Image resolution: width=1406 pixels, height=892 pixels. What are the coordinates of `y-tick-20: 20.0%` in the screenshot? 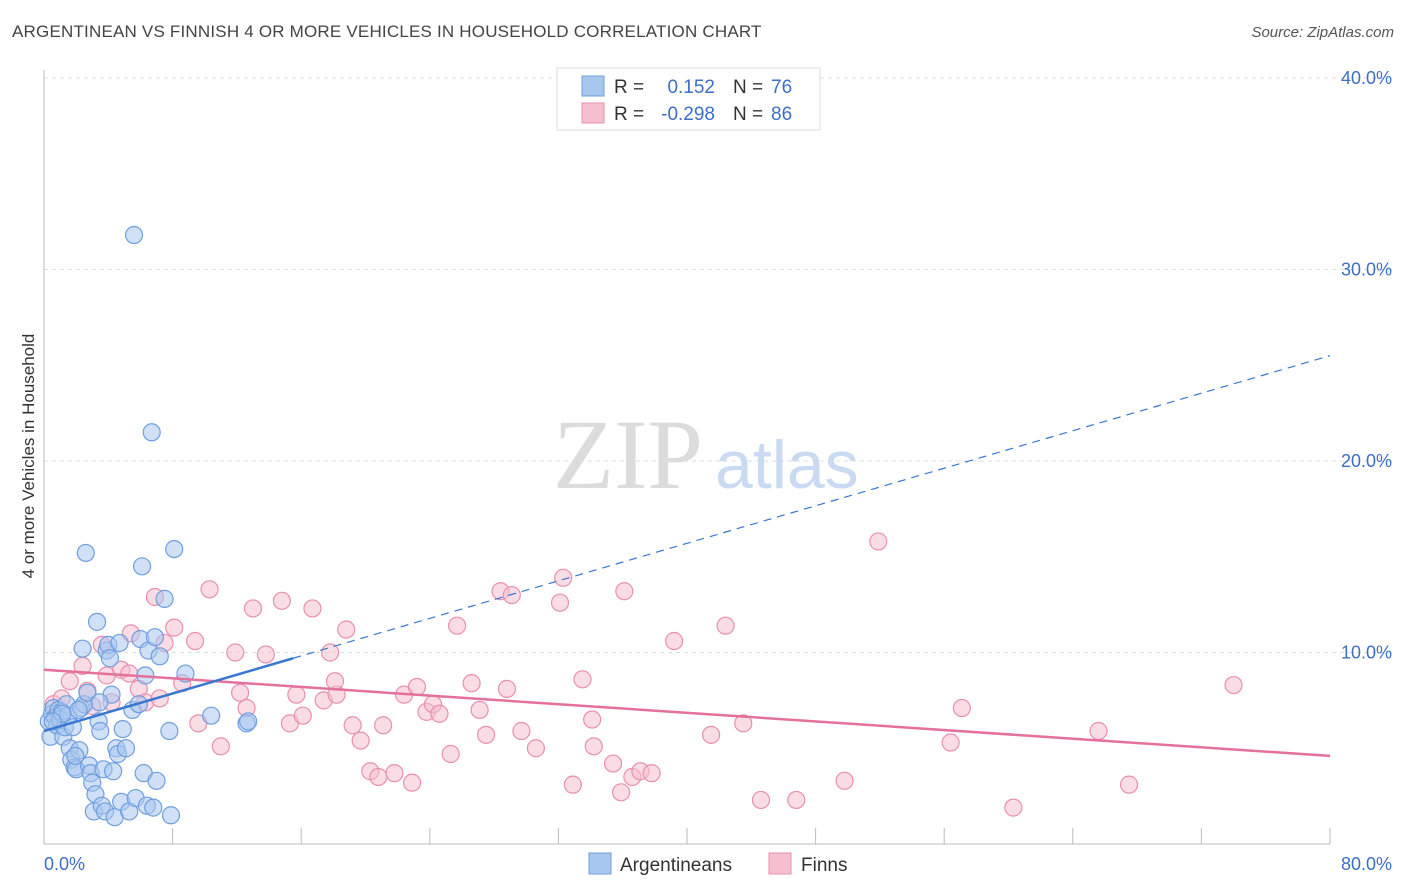 It's located at (1366, 461).